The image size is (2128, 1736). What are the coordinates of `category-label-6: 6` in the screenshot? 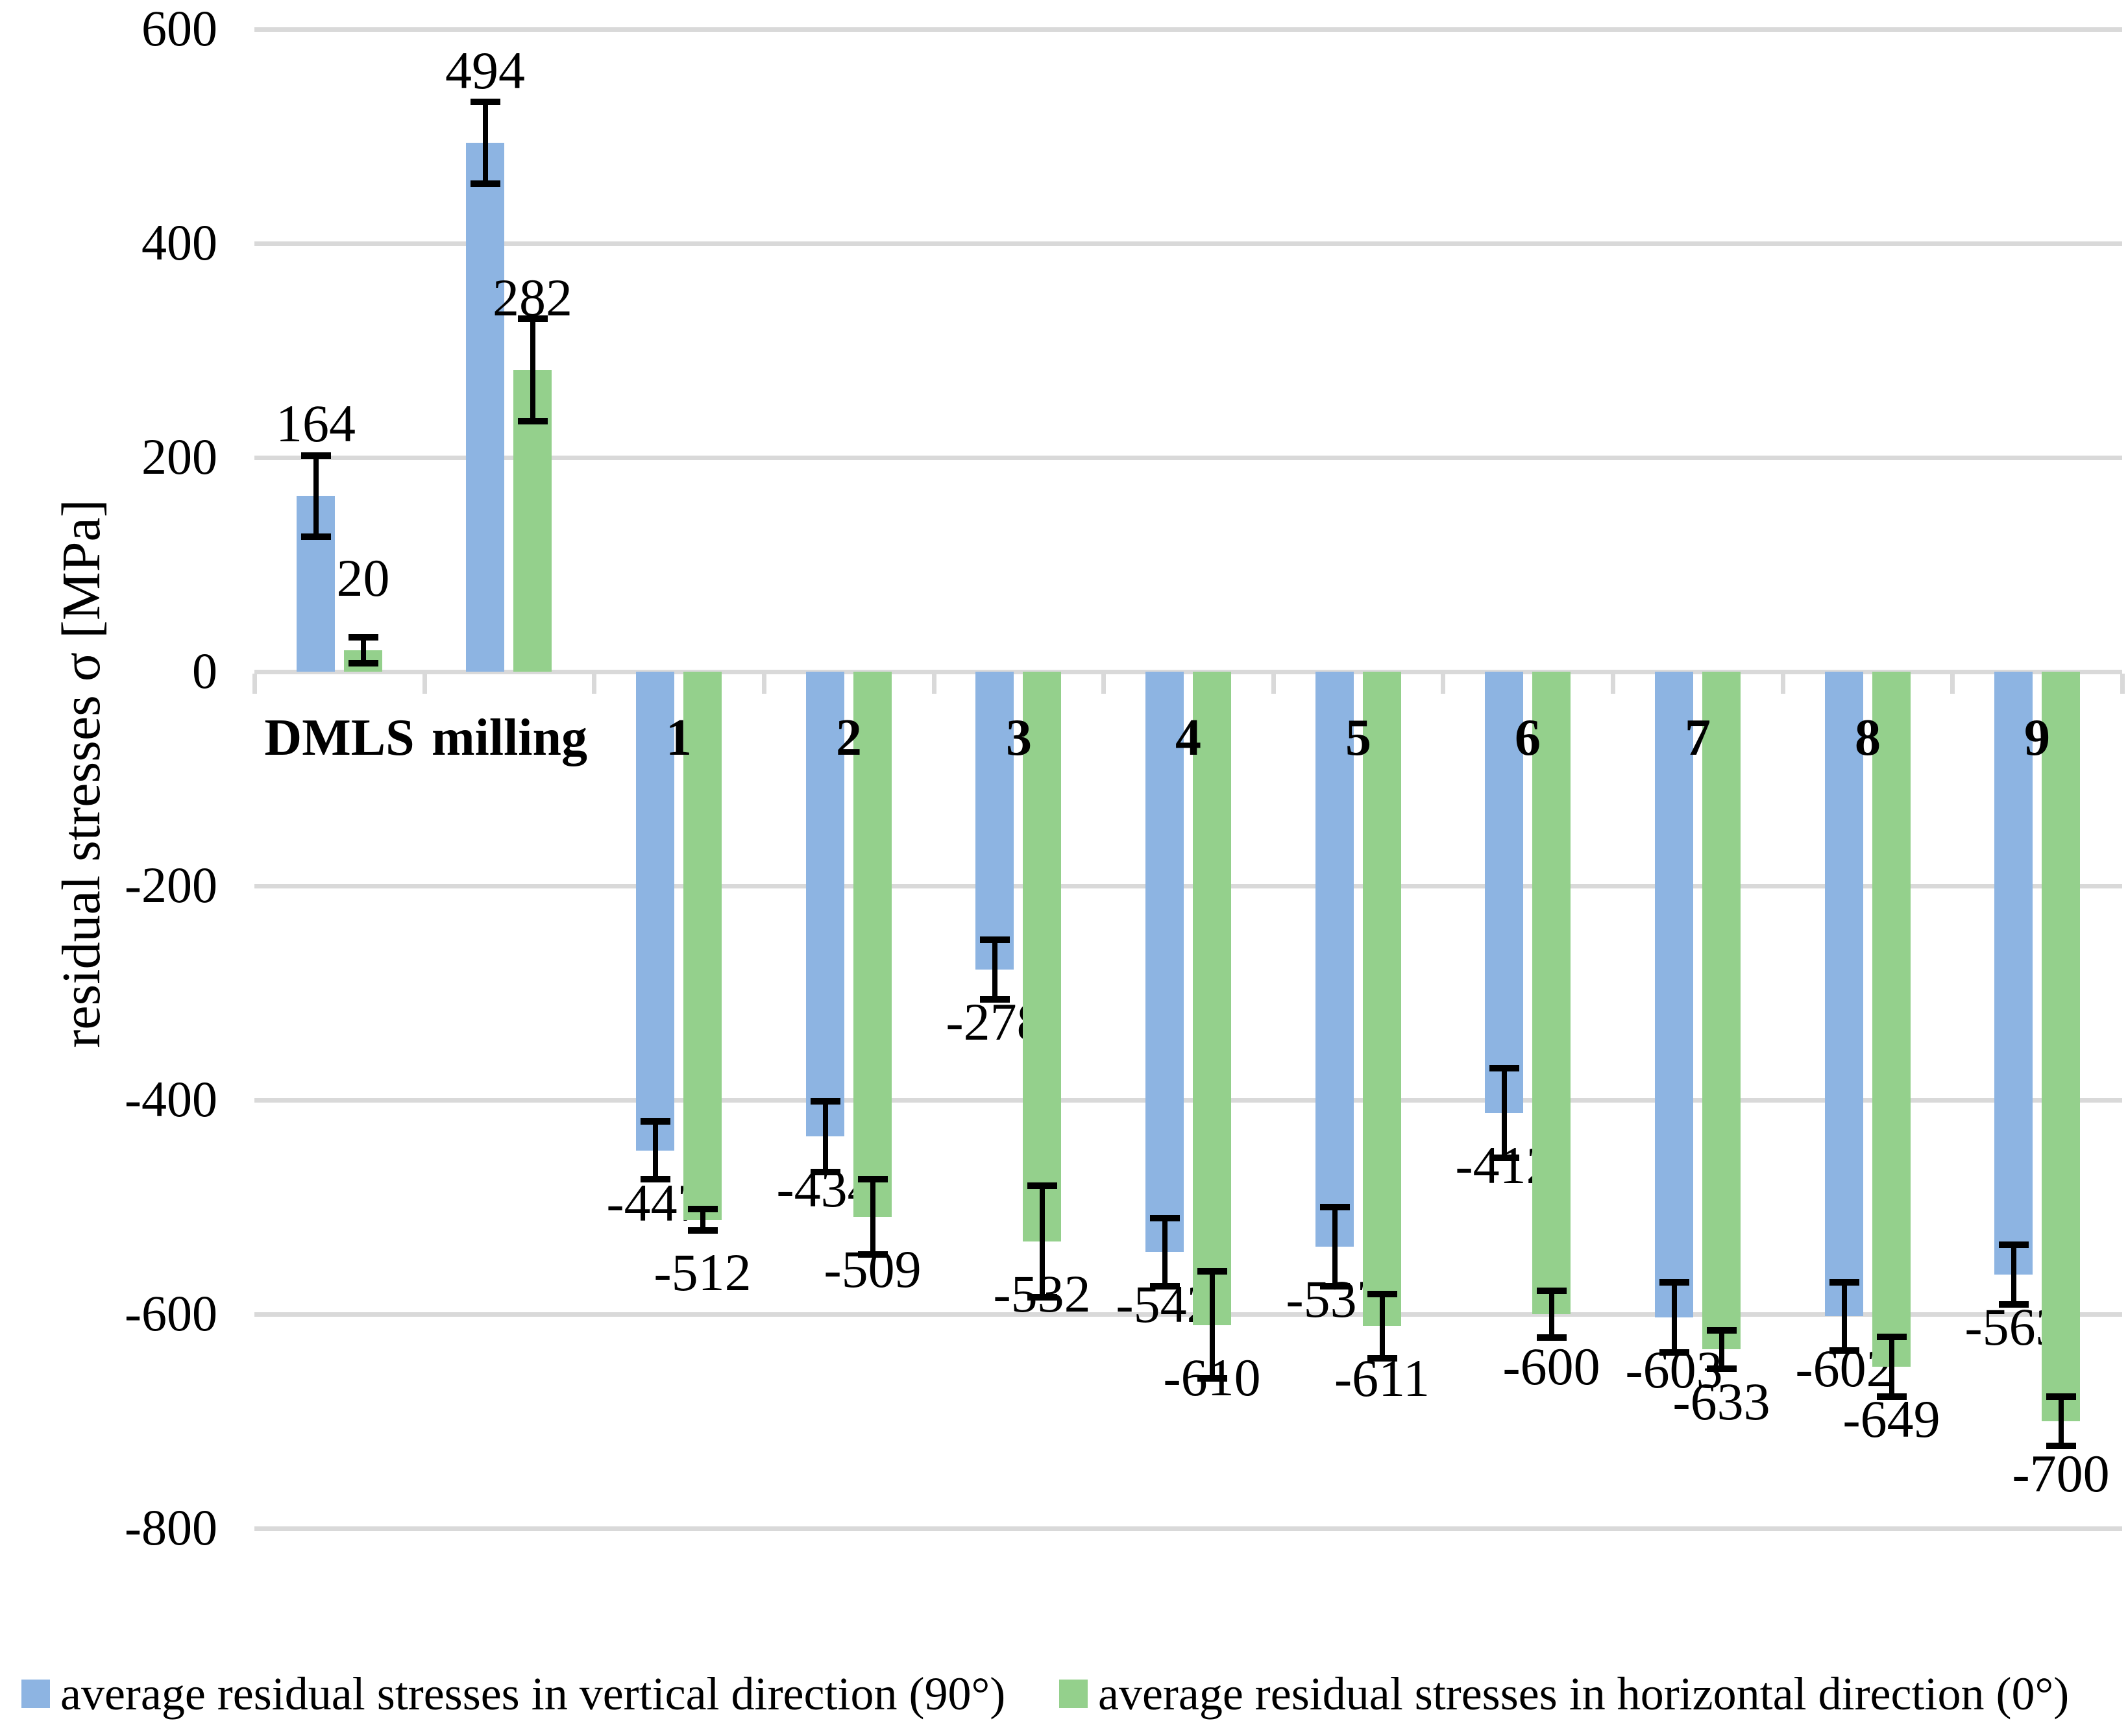 It's located at (1528, 737).